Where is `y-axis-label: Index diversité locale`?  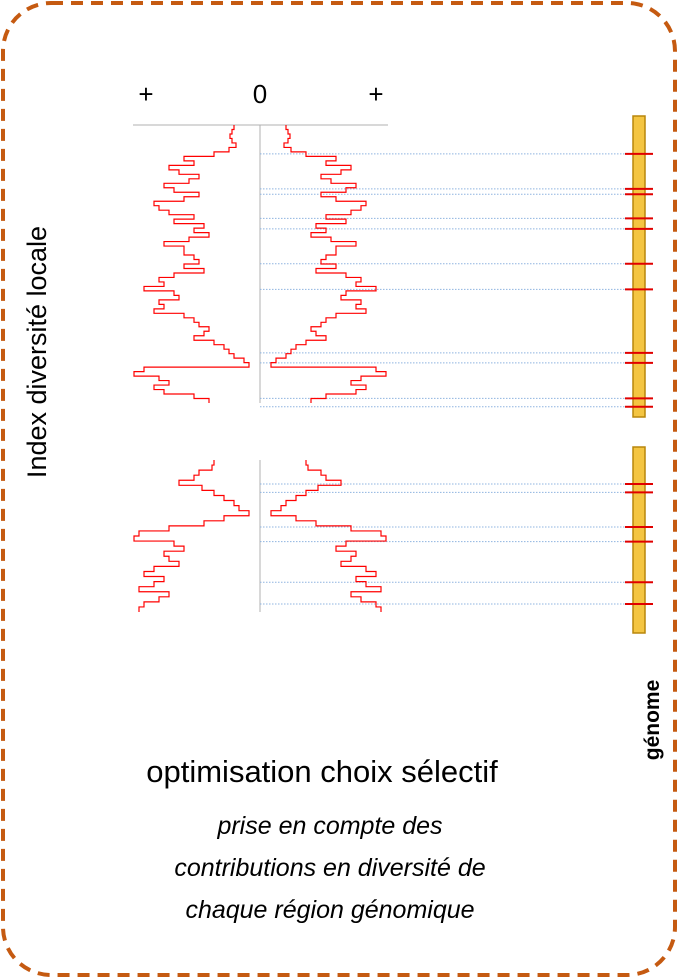 y-axis-label: Index diversité locale is located at coordinates (37, 352).